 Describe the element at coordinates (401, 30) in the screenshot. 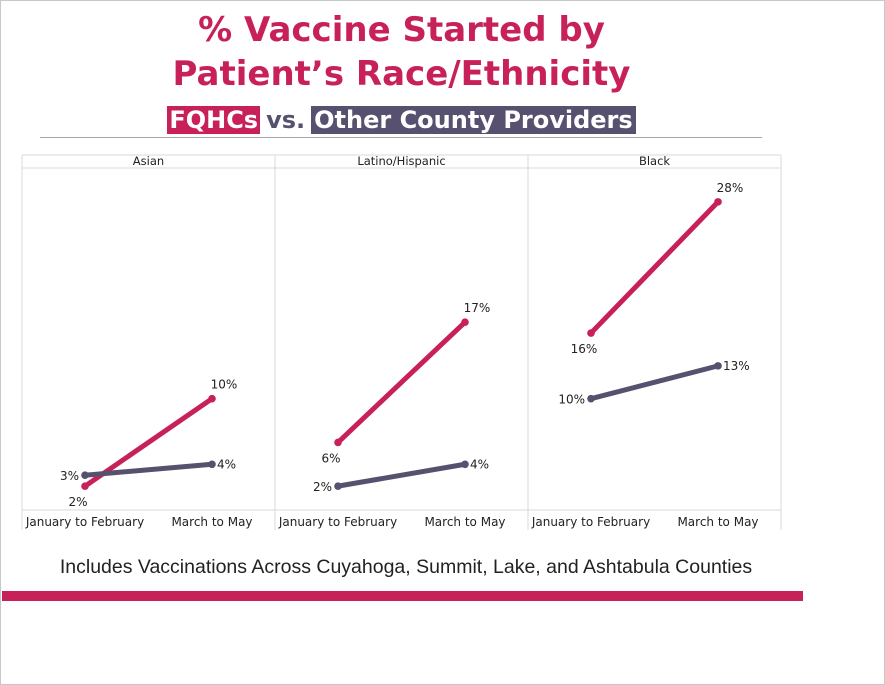

I see `chart-title-line1: % Vaccine Started by` at that location.